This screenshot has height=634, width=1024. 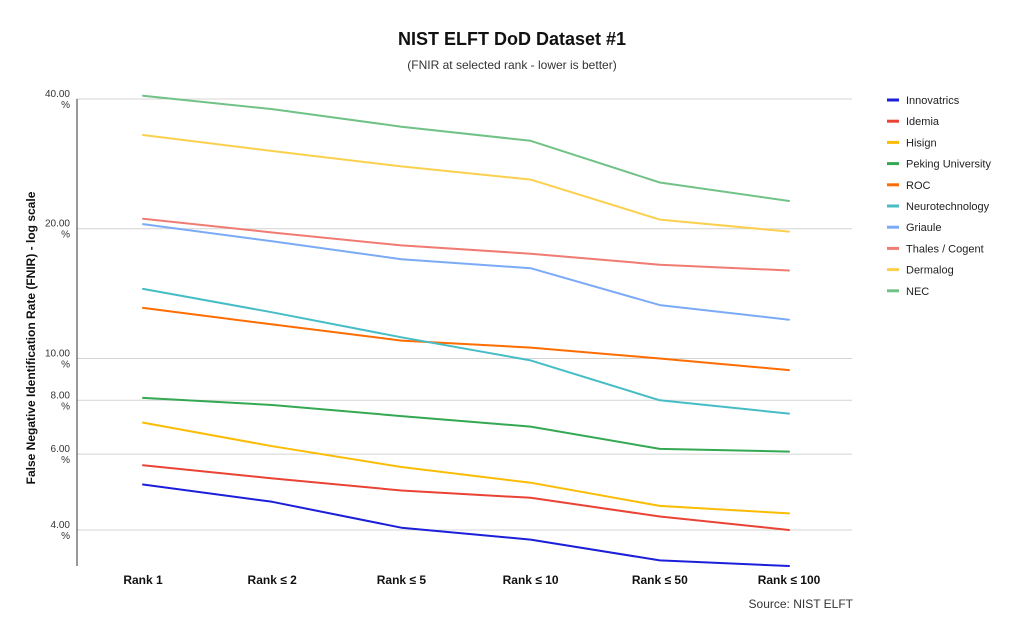 I want to click on legend-entry: Hisign, so click(x=921, y=143).